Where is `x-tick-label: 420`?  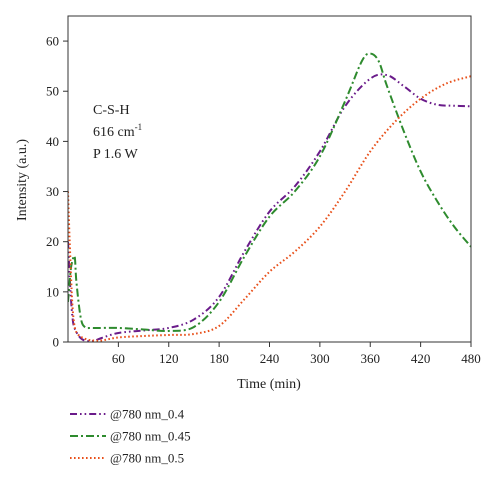 x-tick-label: 420 is located at coordinates (421, 358).